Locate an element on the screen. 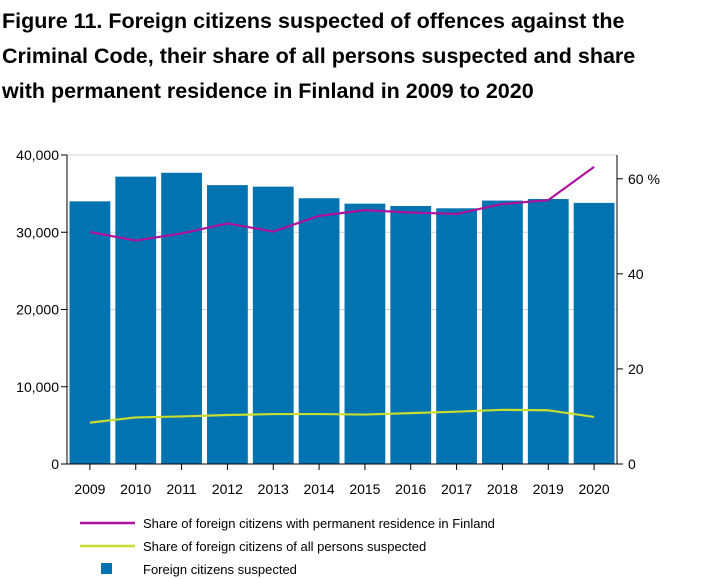  bar-2012 is located at coordinates (227, 324).